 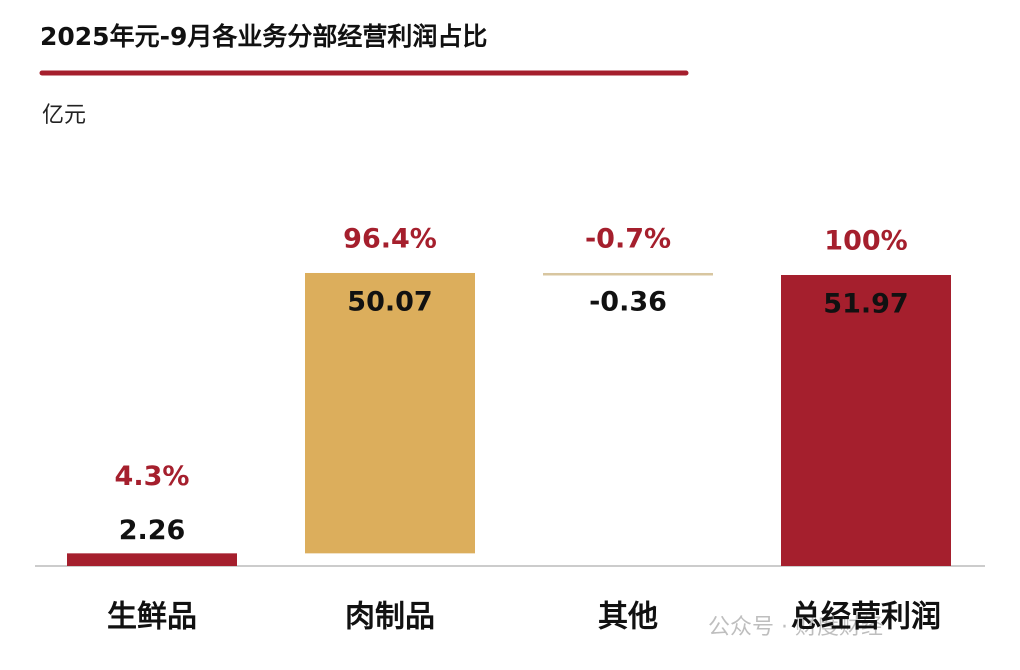 I want to click on value-label: 51.97, so click(x=865, y=304).